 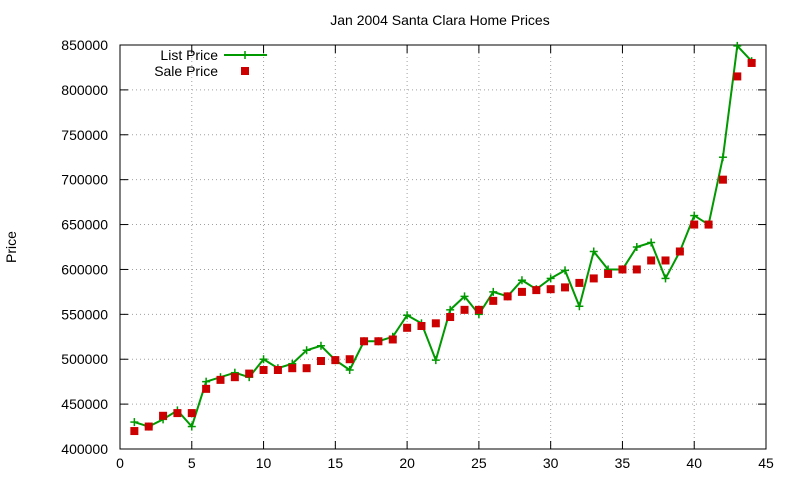 I want to click on y-tick-label: 700000, so click(x=84, y=180).